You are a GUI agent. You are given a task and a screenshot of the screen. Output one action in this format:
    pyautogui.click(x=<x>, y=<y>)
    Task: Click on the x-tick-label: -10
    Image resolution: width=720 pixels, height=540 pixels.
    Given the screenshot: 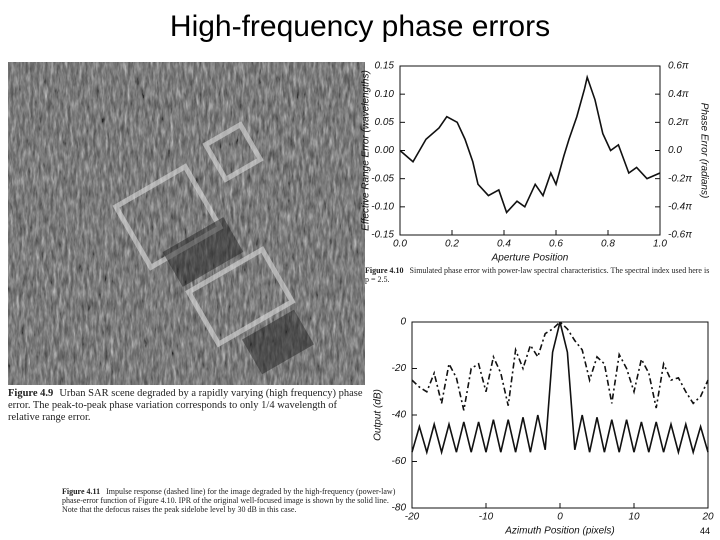 What is the action you would take?
    pyautogui.click(x=486, y=517)
    